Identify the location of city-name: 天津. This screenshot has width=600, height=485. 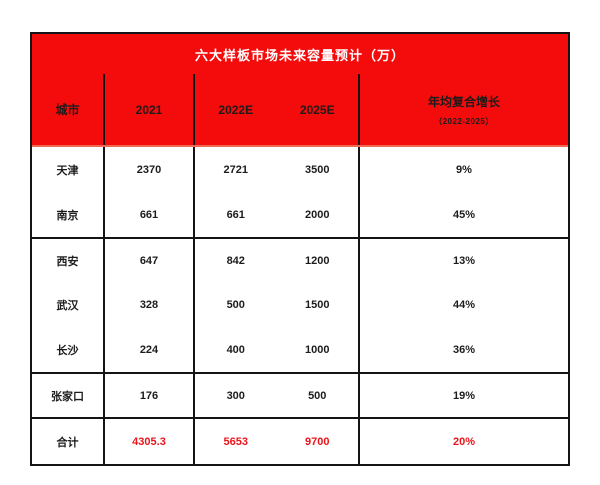
(67, 170).